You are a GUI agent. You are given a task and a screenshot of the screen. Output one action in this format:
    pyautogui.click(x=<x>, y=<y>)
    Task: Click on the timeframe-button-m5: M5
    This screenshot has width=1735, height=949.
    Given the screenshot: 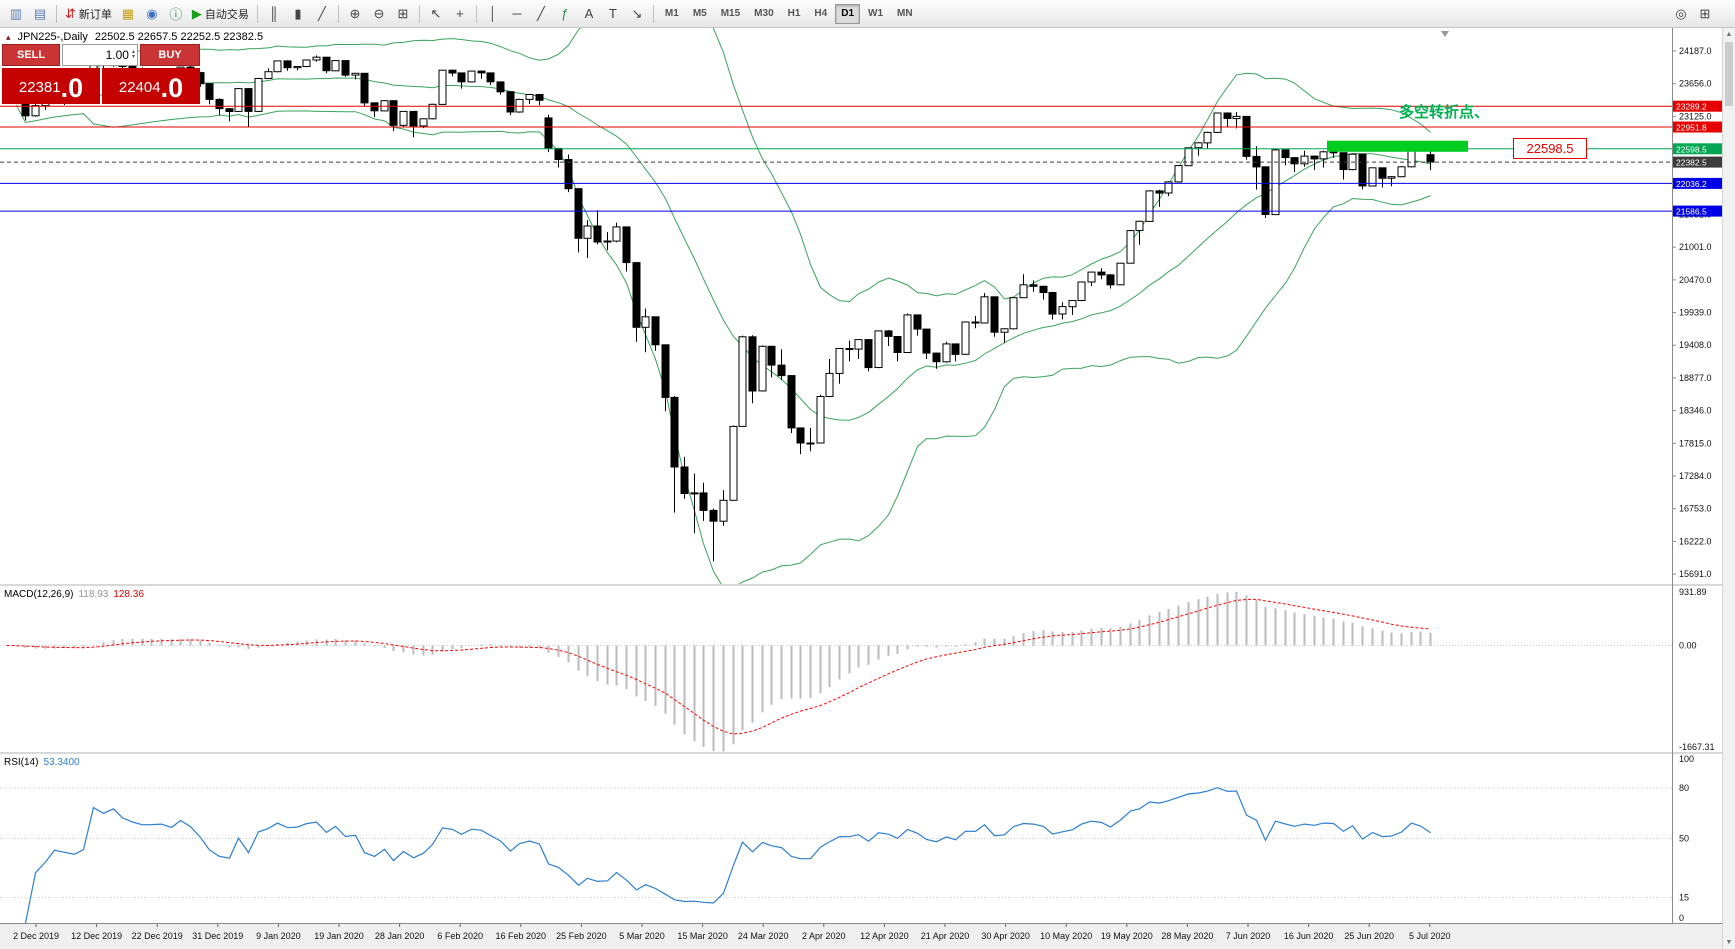 What is the action you would take?
    pyautogui.click(x=700, y=14)
    